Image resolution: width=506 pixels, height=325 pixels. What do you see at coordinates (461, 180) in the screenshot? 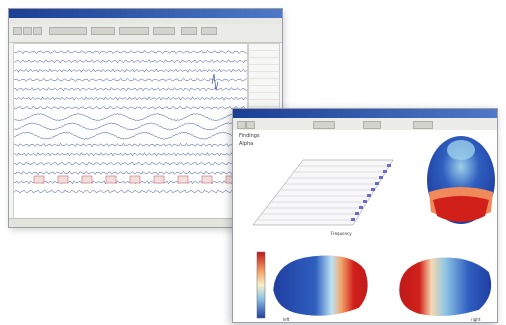
I see `head-top-map` at bounding box center [461, 180].